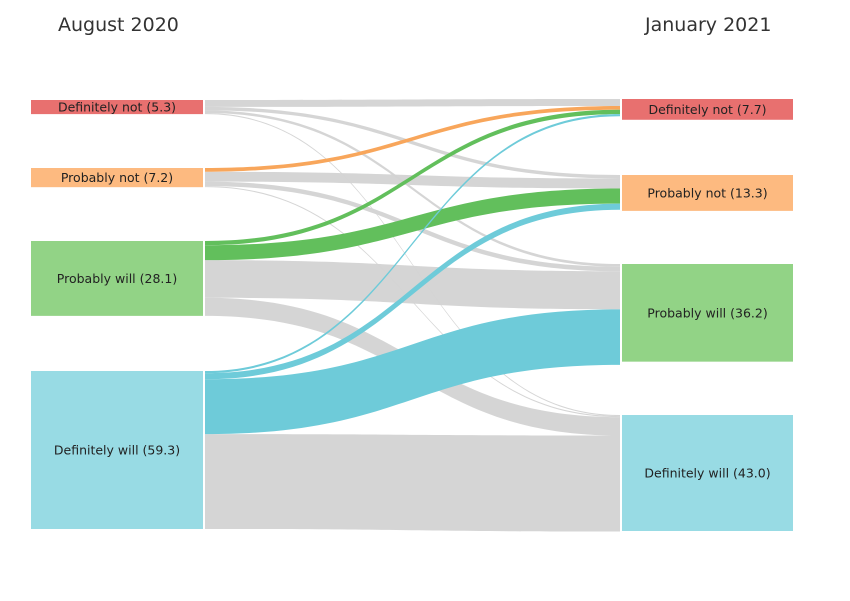  I want to click on right-node-label-definitely-not: Definitely not (7.7), so click(707, 109).